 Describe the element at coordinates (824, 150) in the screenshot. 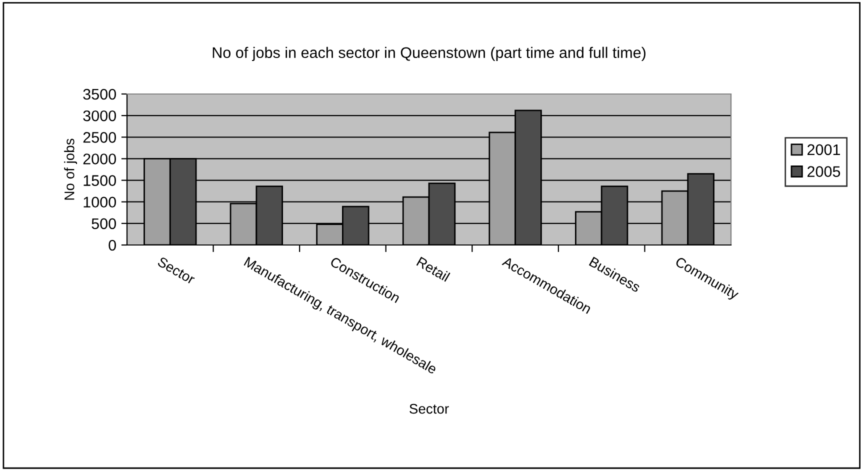

I see `legend-label: 2001` at that location.